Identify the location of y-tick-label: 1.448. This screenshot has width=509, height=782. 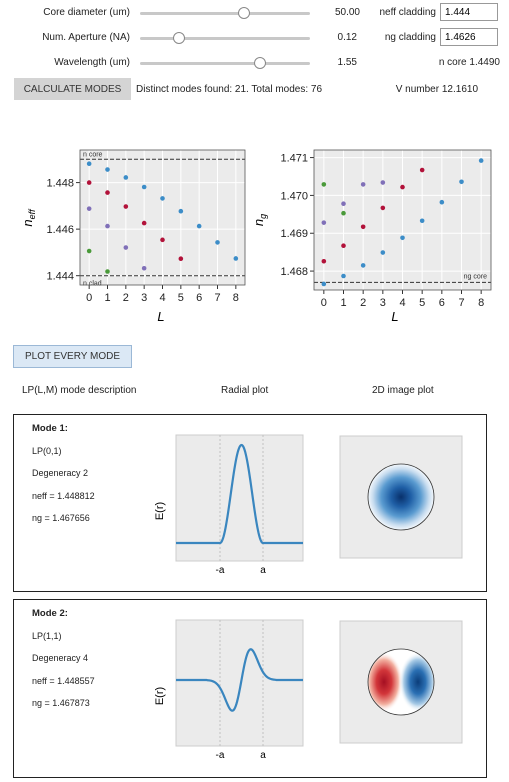
(60, 184).